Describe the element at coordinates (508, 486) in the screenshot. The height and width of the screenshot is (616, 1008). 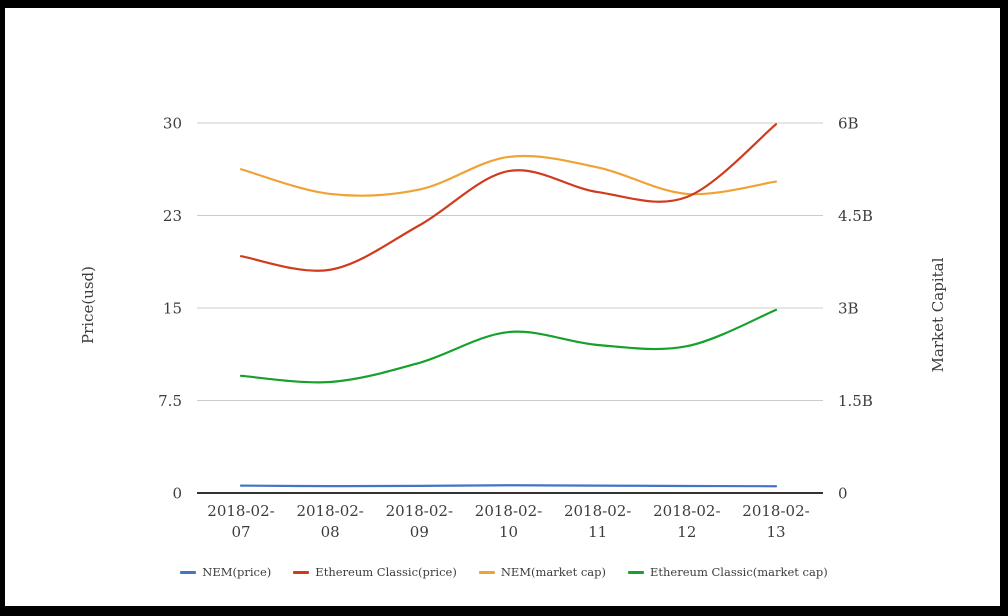
I see `series-line-nem-price` at that location.